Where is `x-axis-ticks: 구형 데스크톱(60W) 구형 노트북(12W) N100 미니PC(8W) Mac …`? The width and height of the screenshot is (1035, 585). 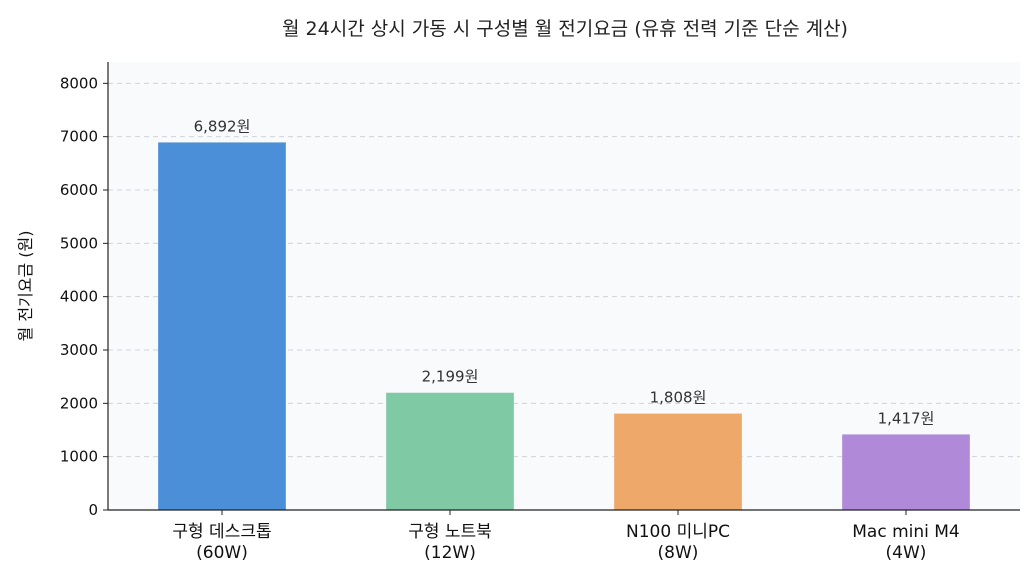 x-axis-ticks: 구형 데스크톱(60W) 구형 노트북(12W) N100 미니PC(8W) Mac … is located at coordinates (566, 536).